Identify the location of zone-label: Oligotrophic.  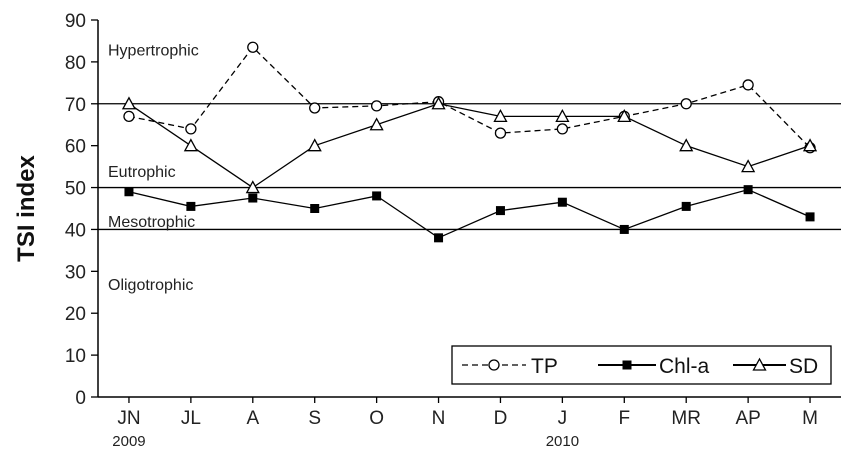
(150, 285).